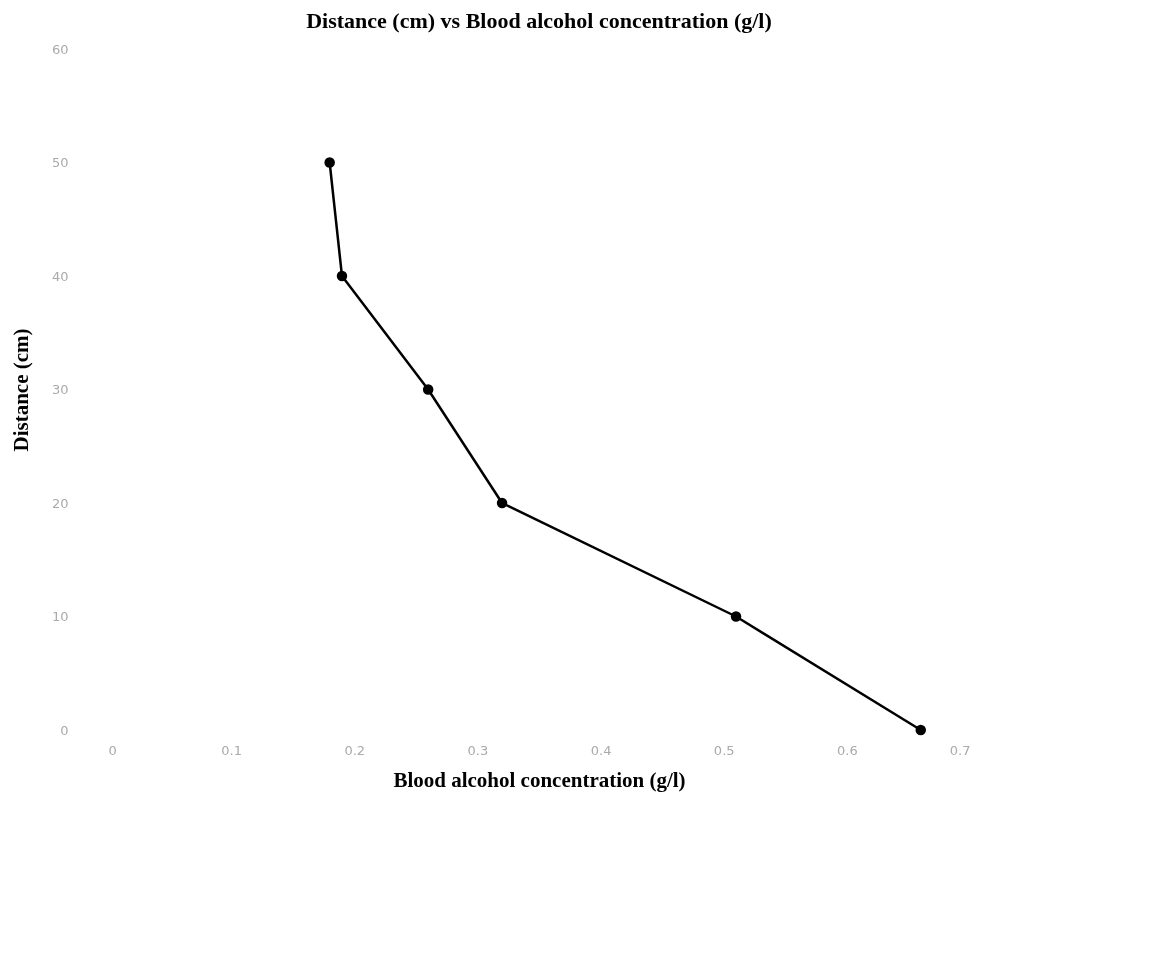 The height and width of the screenshot is (980, 1156). Describe the element at coordinates (847, 750) in the screenshot. I see `x-tick-label: 0.6` at that location.